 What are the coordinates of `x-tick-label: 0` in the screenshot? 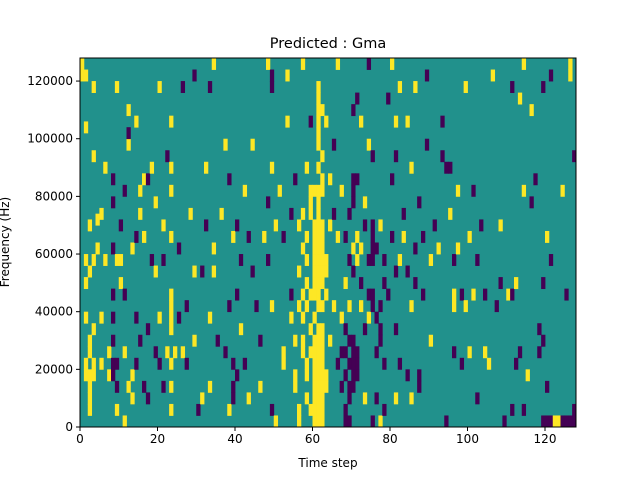 It's located at (80, 439).